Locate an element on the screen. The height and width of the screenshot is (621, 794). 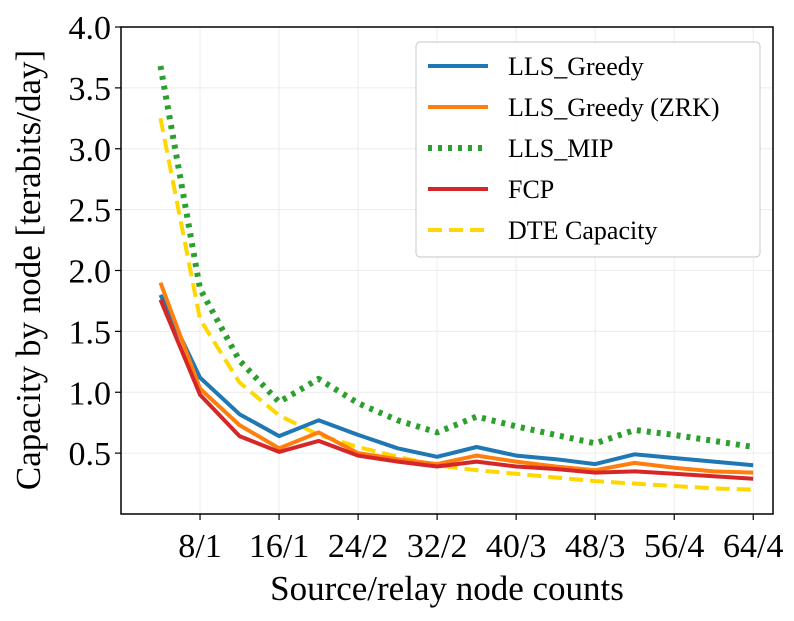
x-tick-label: 32/2 is located at coordinates (437, 546).